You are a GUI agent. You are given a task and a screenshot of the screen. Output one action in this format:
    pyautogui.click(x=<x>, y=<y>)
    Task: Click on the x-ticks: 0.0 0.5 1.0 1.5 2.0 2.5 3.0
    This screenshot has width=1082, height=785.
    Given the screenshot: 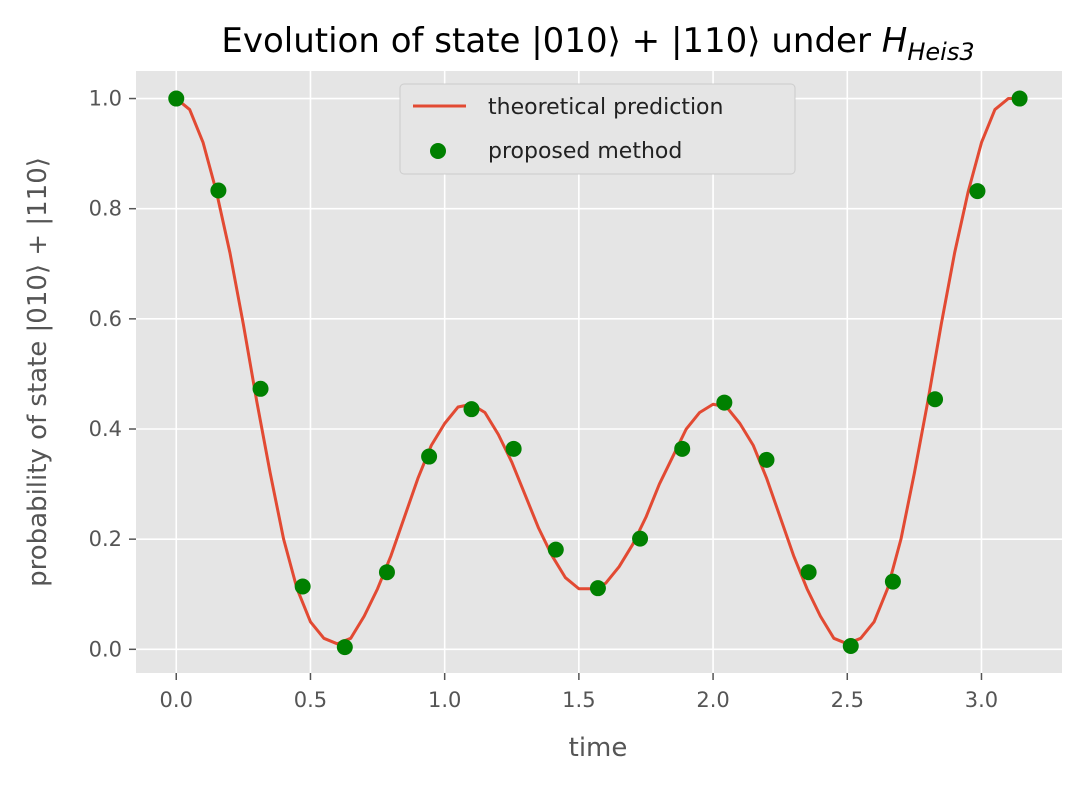 What is the action you would take?
    pyautogui.click(x=579, y=692)
    